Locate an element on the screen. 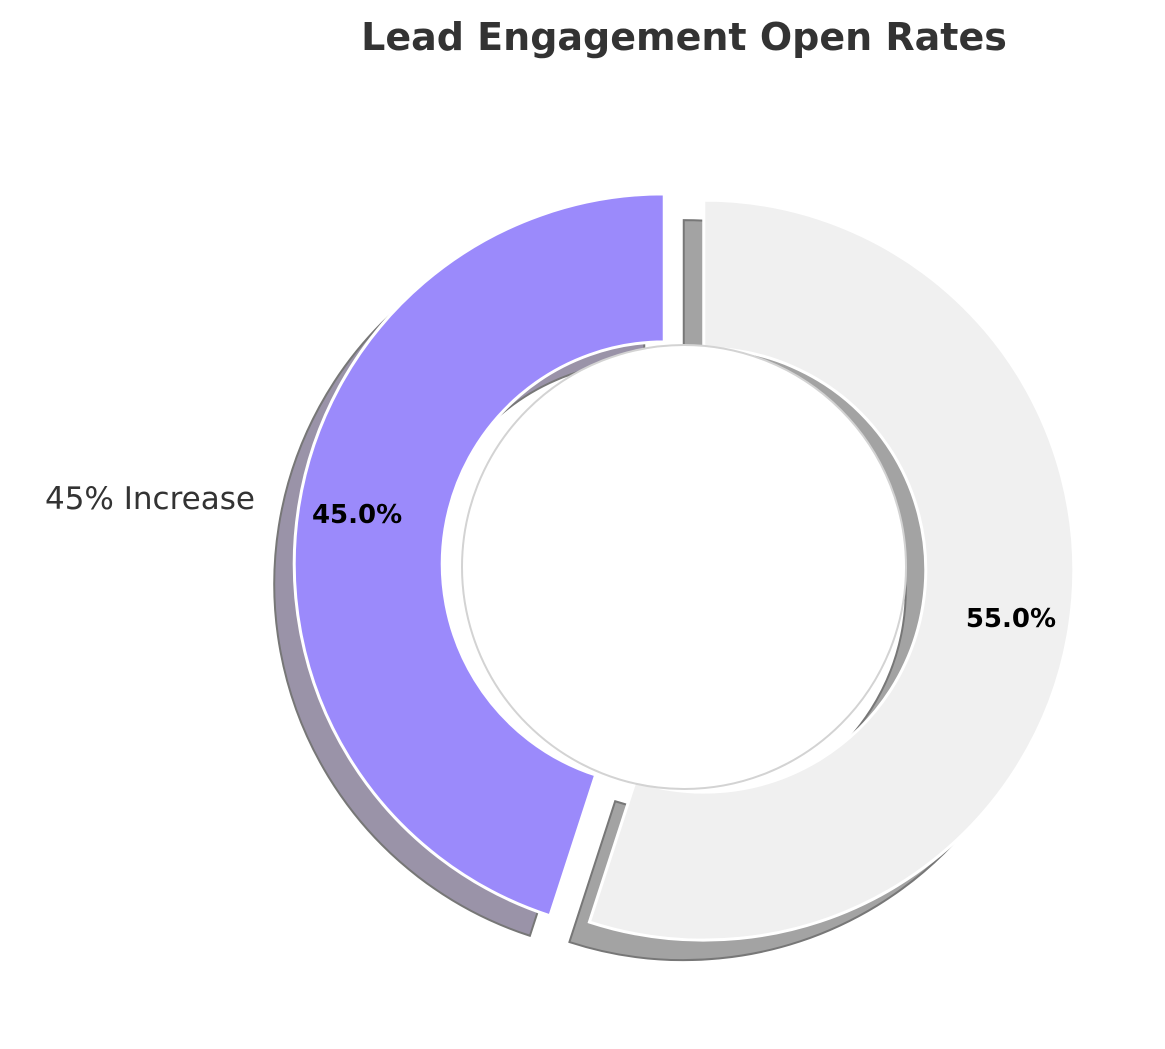 Image resolution: width=1165 pixels, height=1049 pixels. pct-label-45-increase: 45.0% is located at coordinates (357, 515).